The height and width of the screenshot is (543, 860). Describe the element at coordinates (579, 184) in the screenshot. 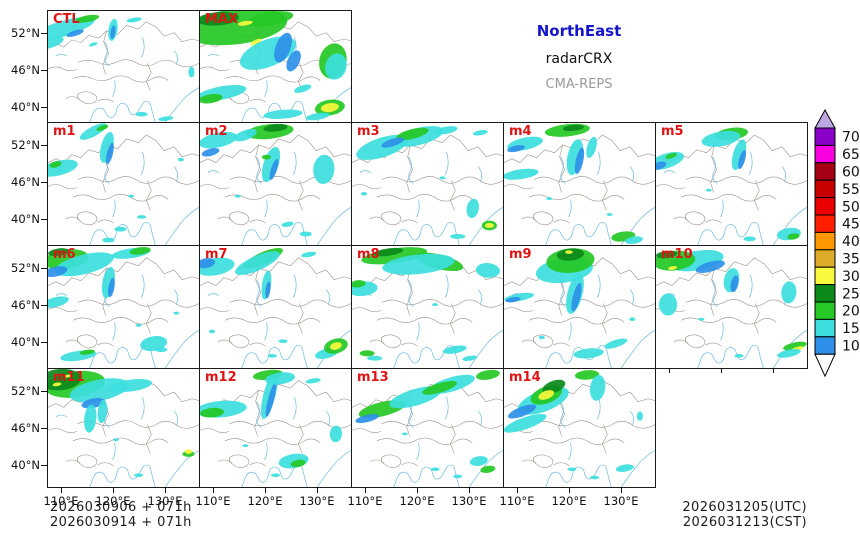

I see `map-m4` at that location.